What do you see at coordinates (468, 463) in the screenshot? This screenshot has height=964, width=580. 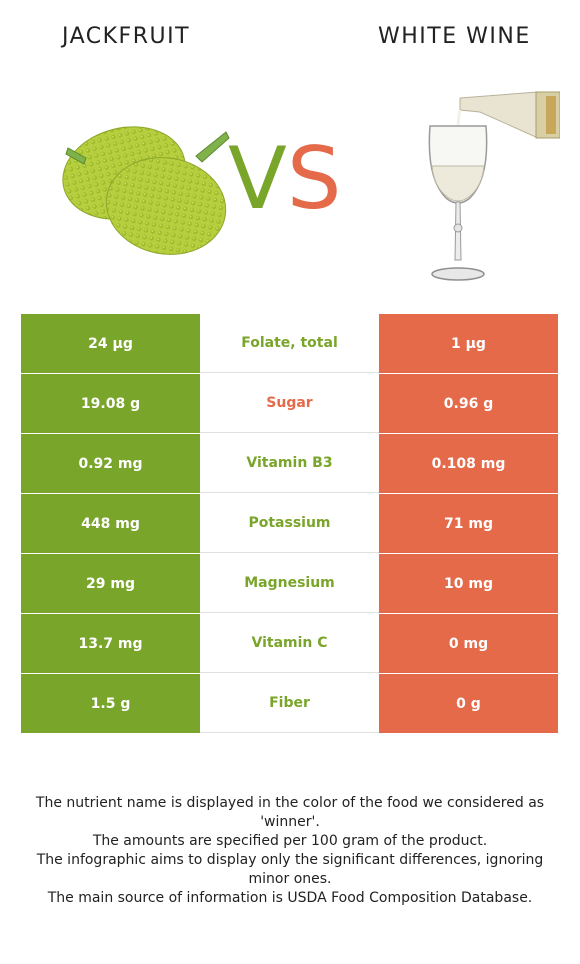 I see `right-value: 0.108 mg` at bounding box center [468, 463].